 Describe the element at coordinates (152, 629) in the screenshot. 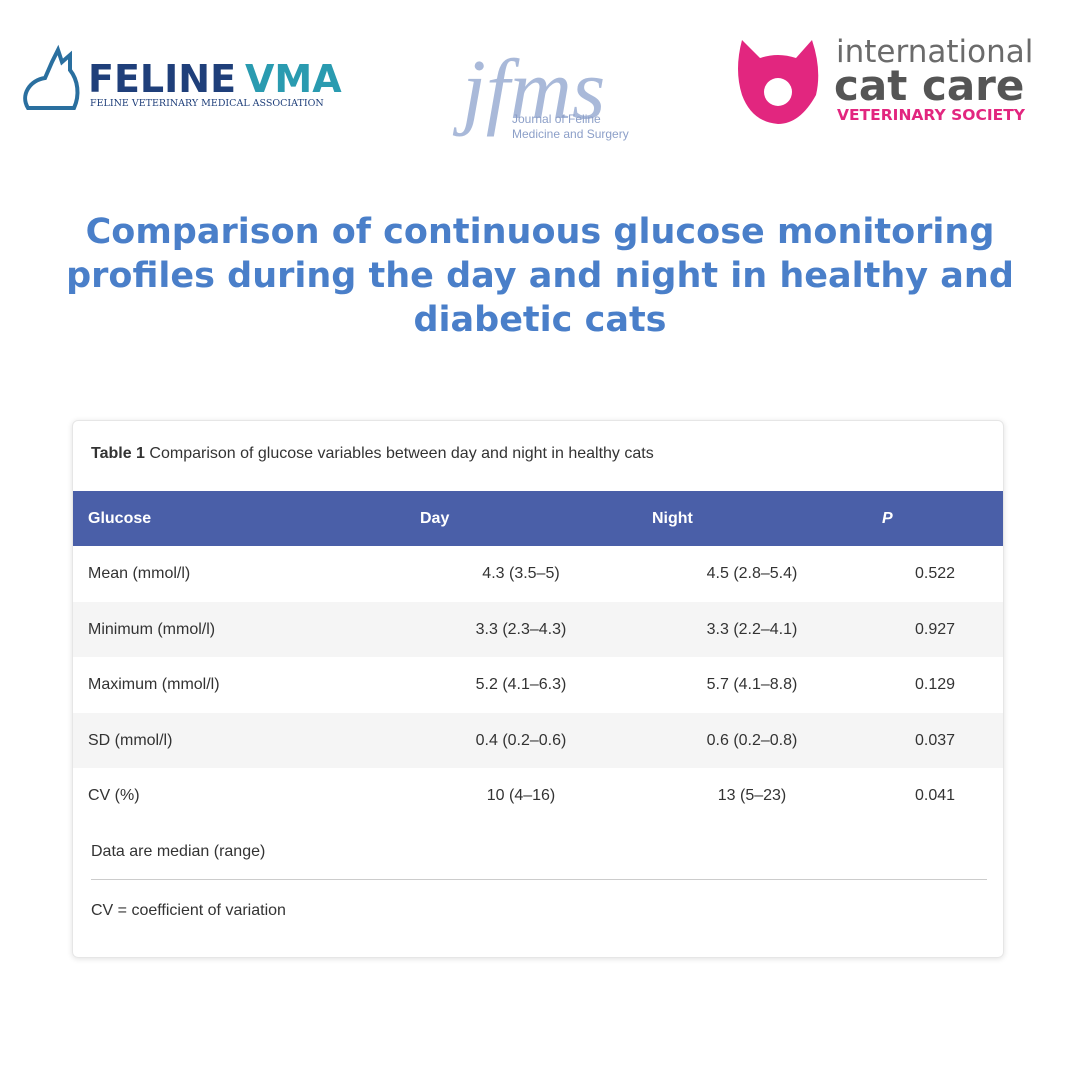

I see `row-label: Minimum (mmol/l)` at that location.